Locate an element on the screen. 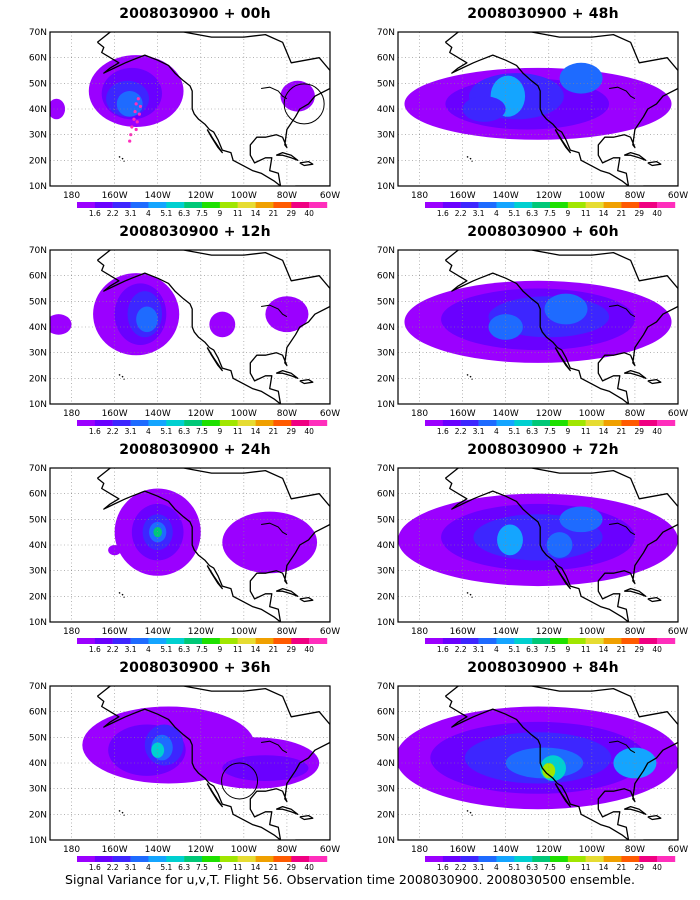 This screenshot has height=900, width=700. lat-label: 20N is located at coordinates (38, 161).